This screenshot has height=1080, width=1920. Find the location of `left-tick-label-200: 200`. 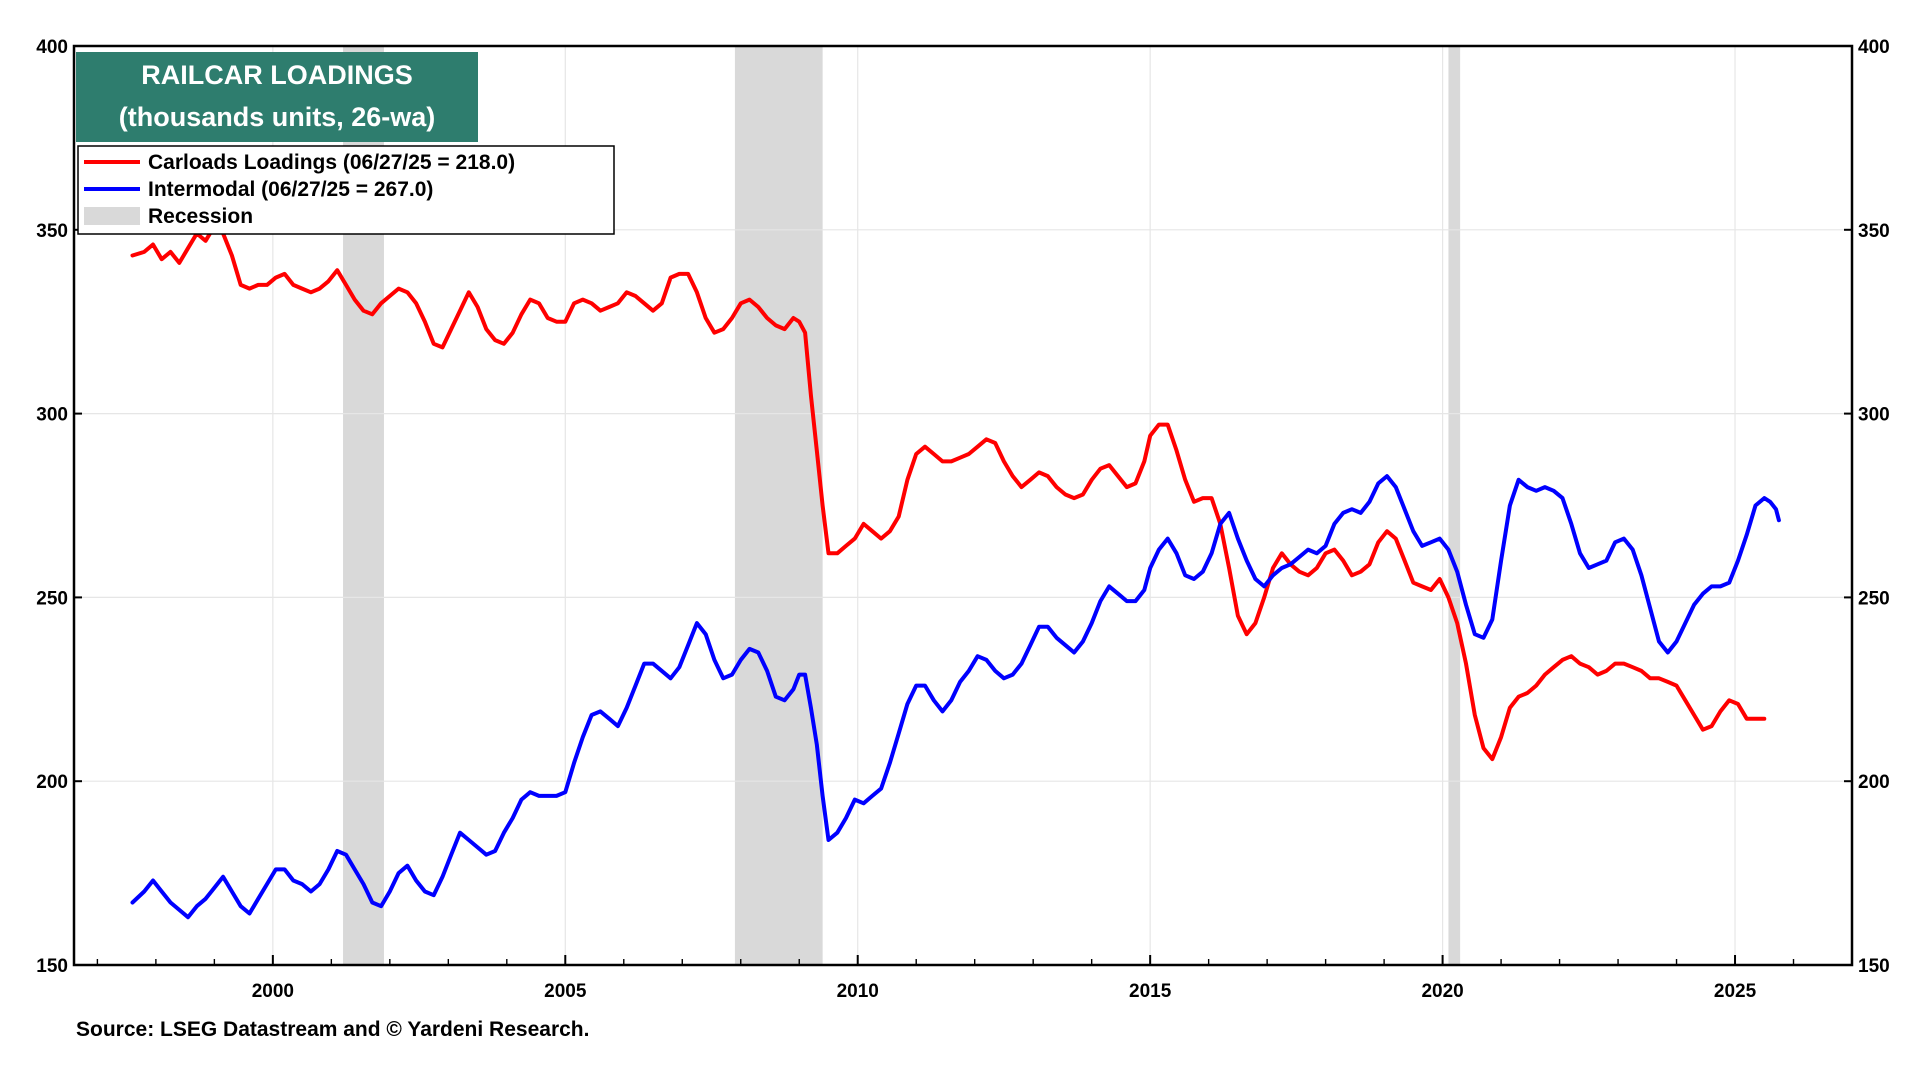

left-tick-label-200: 200 is located at coordinates (52, 782).